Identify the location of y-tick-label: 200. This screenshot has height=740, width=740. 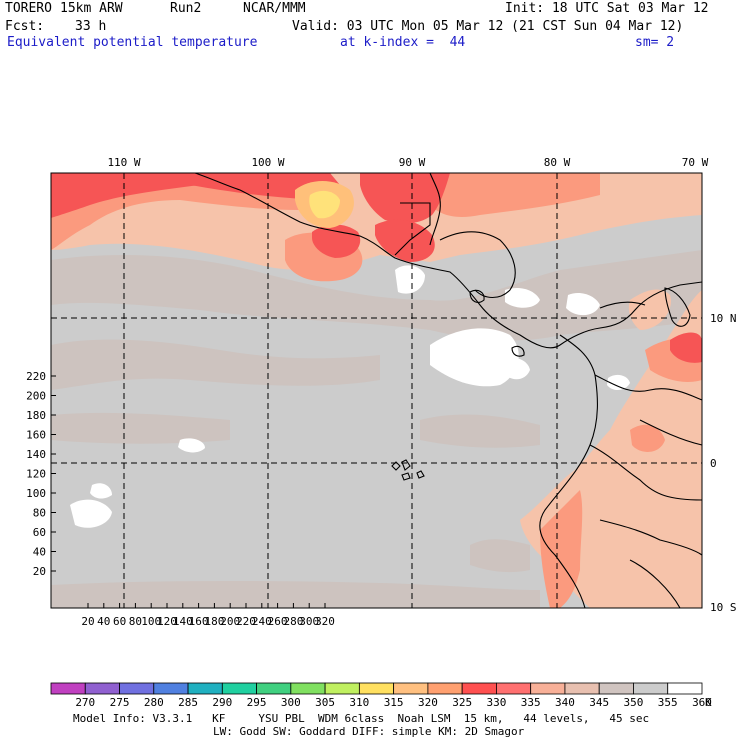
(36, 396).